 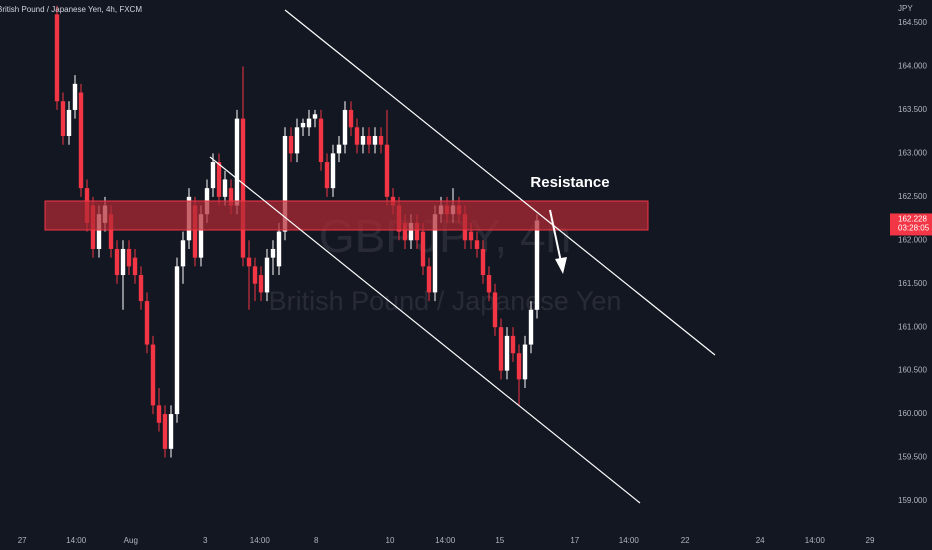 I want to click on y-tick-label: 163.500, so click(x=912, y=109).